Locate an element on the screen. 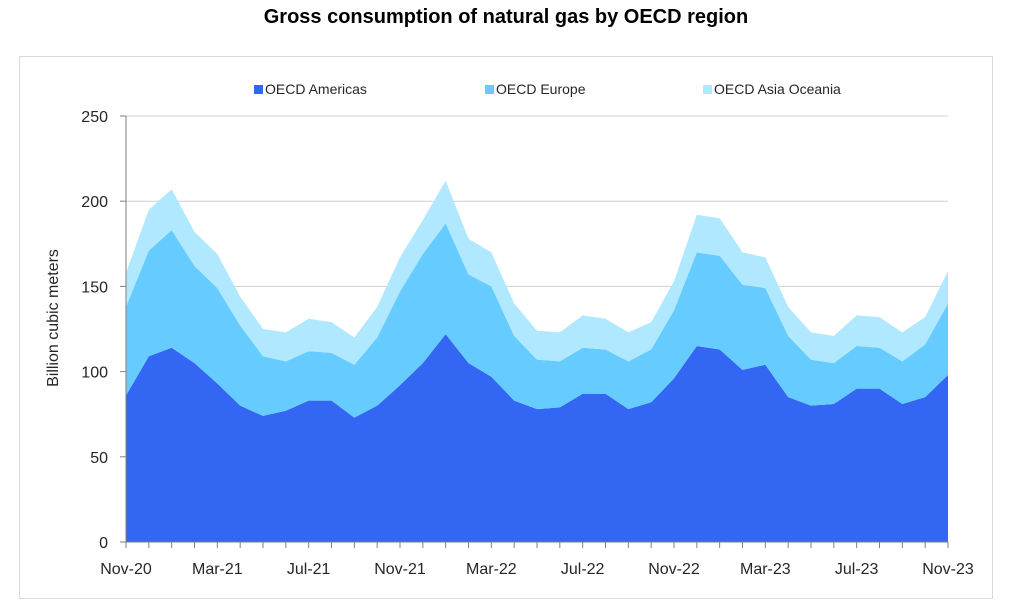  x-tick-label: Jul-22 is located at coordinates (583, 569).